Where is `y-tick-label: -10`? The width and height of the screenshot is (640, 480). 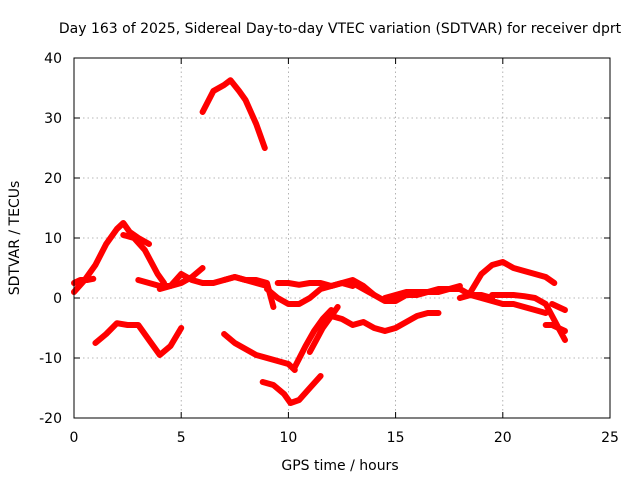 y-tick-label: -10 is located at coordinates (50, 359).